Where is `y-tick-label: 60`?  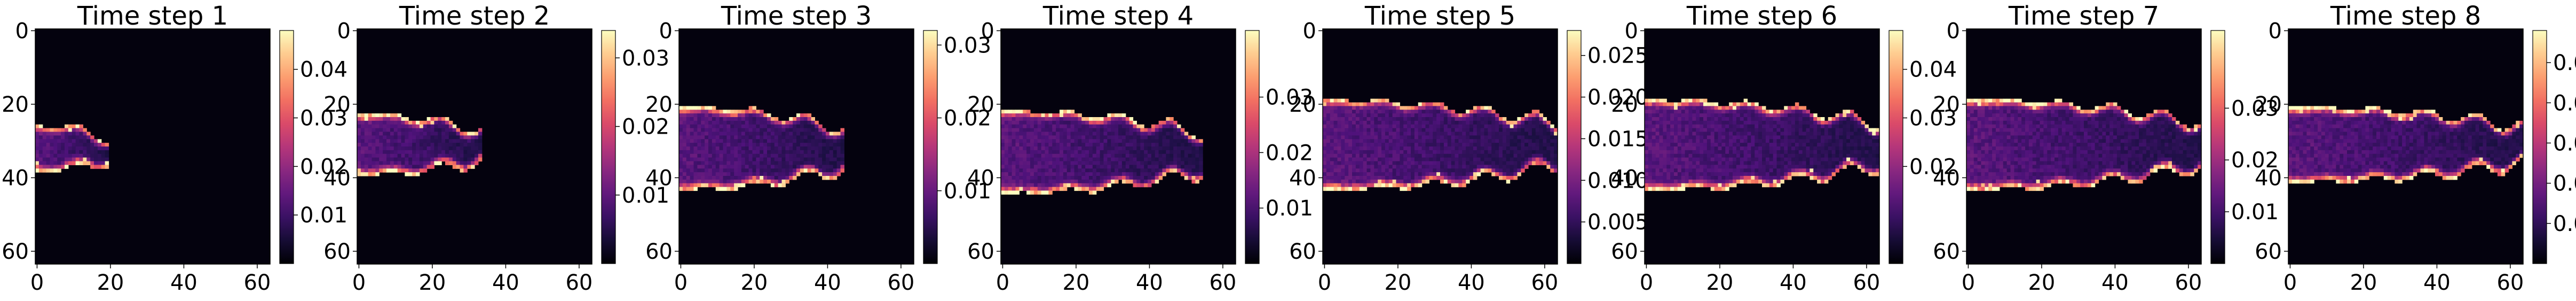 y-tick-label: 60 is located at coordinates (337, 252).